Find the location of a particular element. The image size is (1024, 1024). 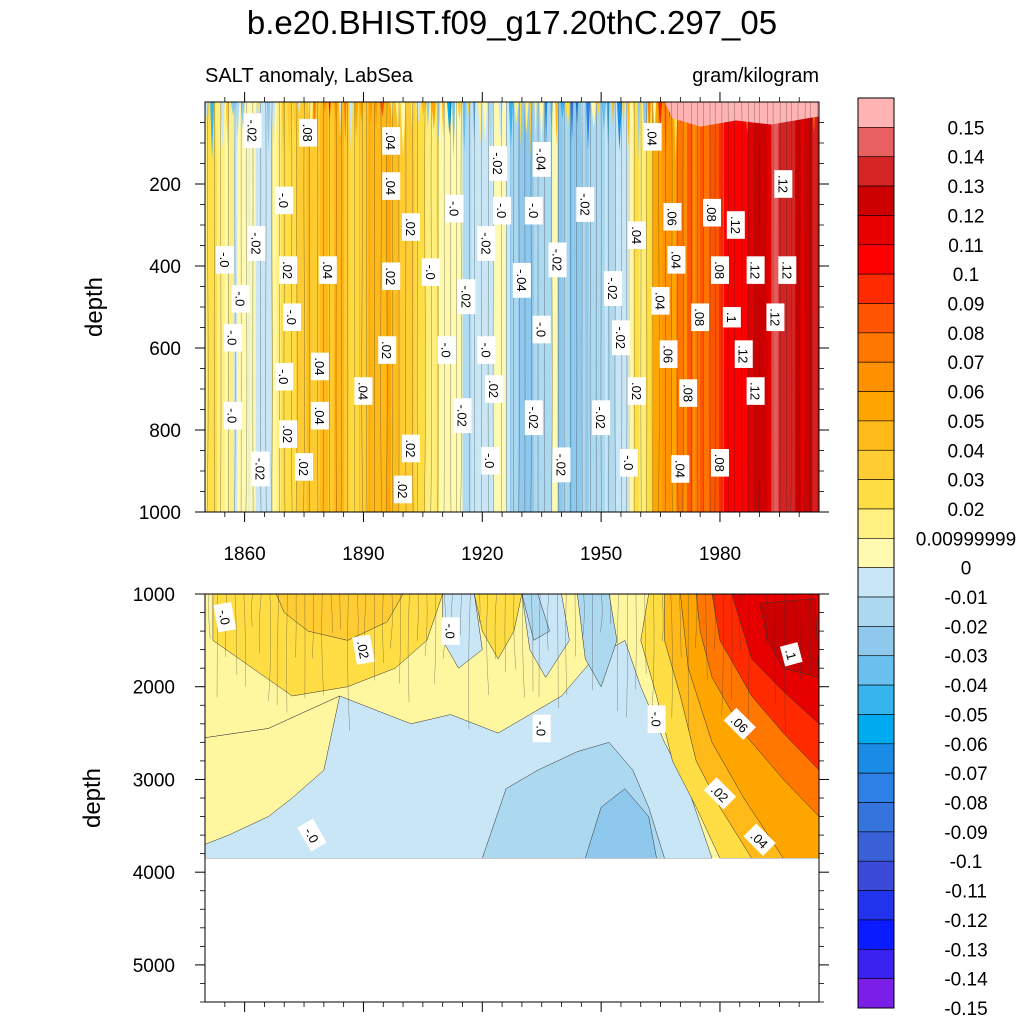

lower-y-tick-label: 1000 is located at coordinates (154, 595).